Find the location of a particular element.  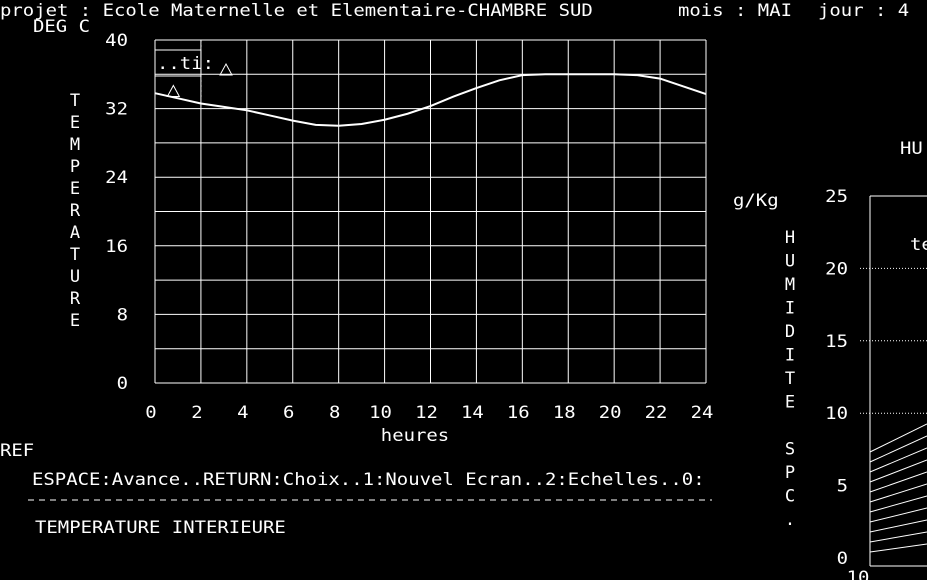

x-tick-label: 16 is located at coordinates (518, 413).